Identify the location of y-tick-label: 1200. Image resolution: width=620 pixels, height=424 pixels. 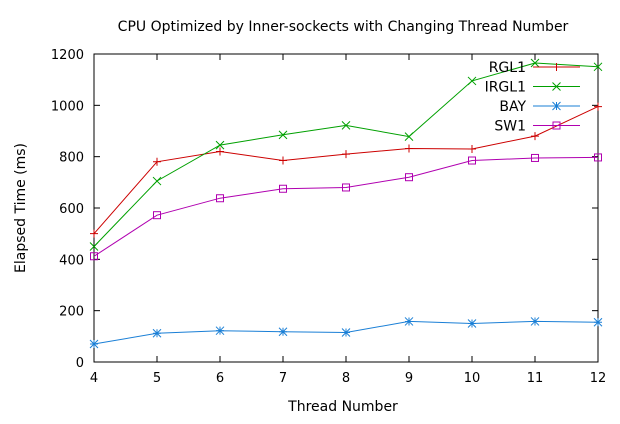
(67, 55).